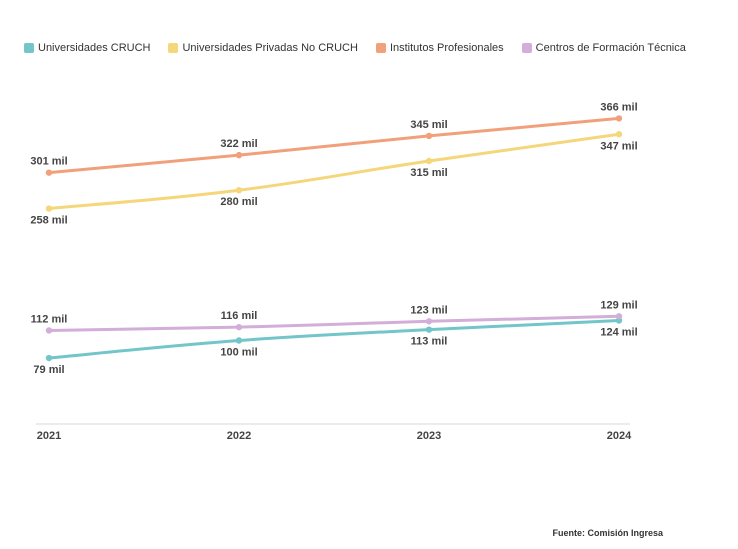 This screenshot has width=738, height=549. What do you see at coordinates (618, 332) in the screenshot?
I see `data-label: 124 mil` at bounding box center [618, 332].